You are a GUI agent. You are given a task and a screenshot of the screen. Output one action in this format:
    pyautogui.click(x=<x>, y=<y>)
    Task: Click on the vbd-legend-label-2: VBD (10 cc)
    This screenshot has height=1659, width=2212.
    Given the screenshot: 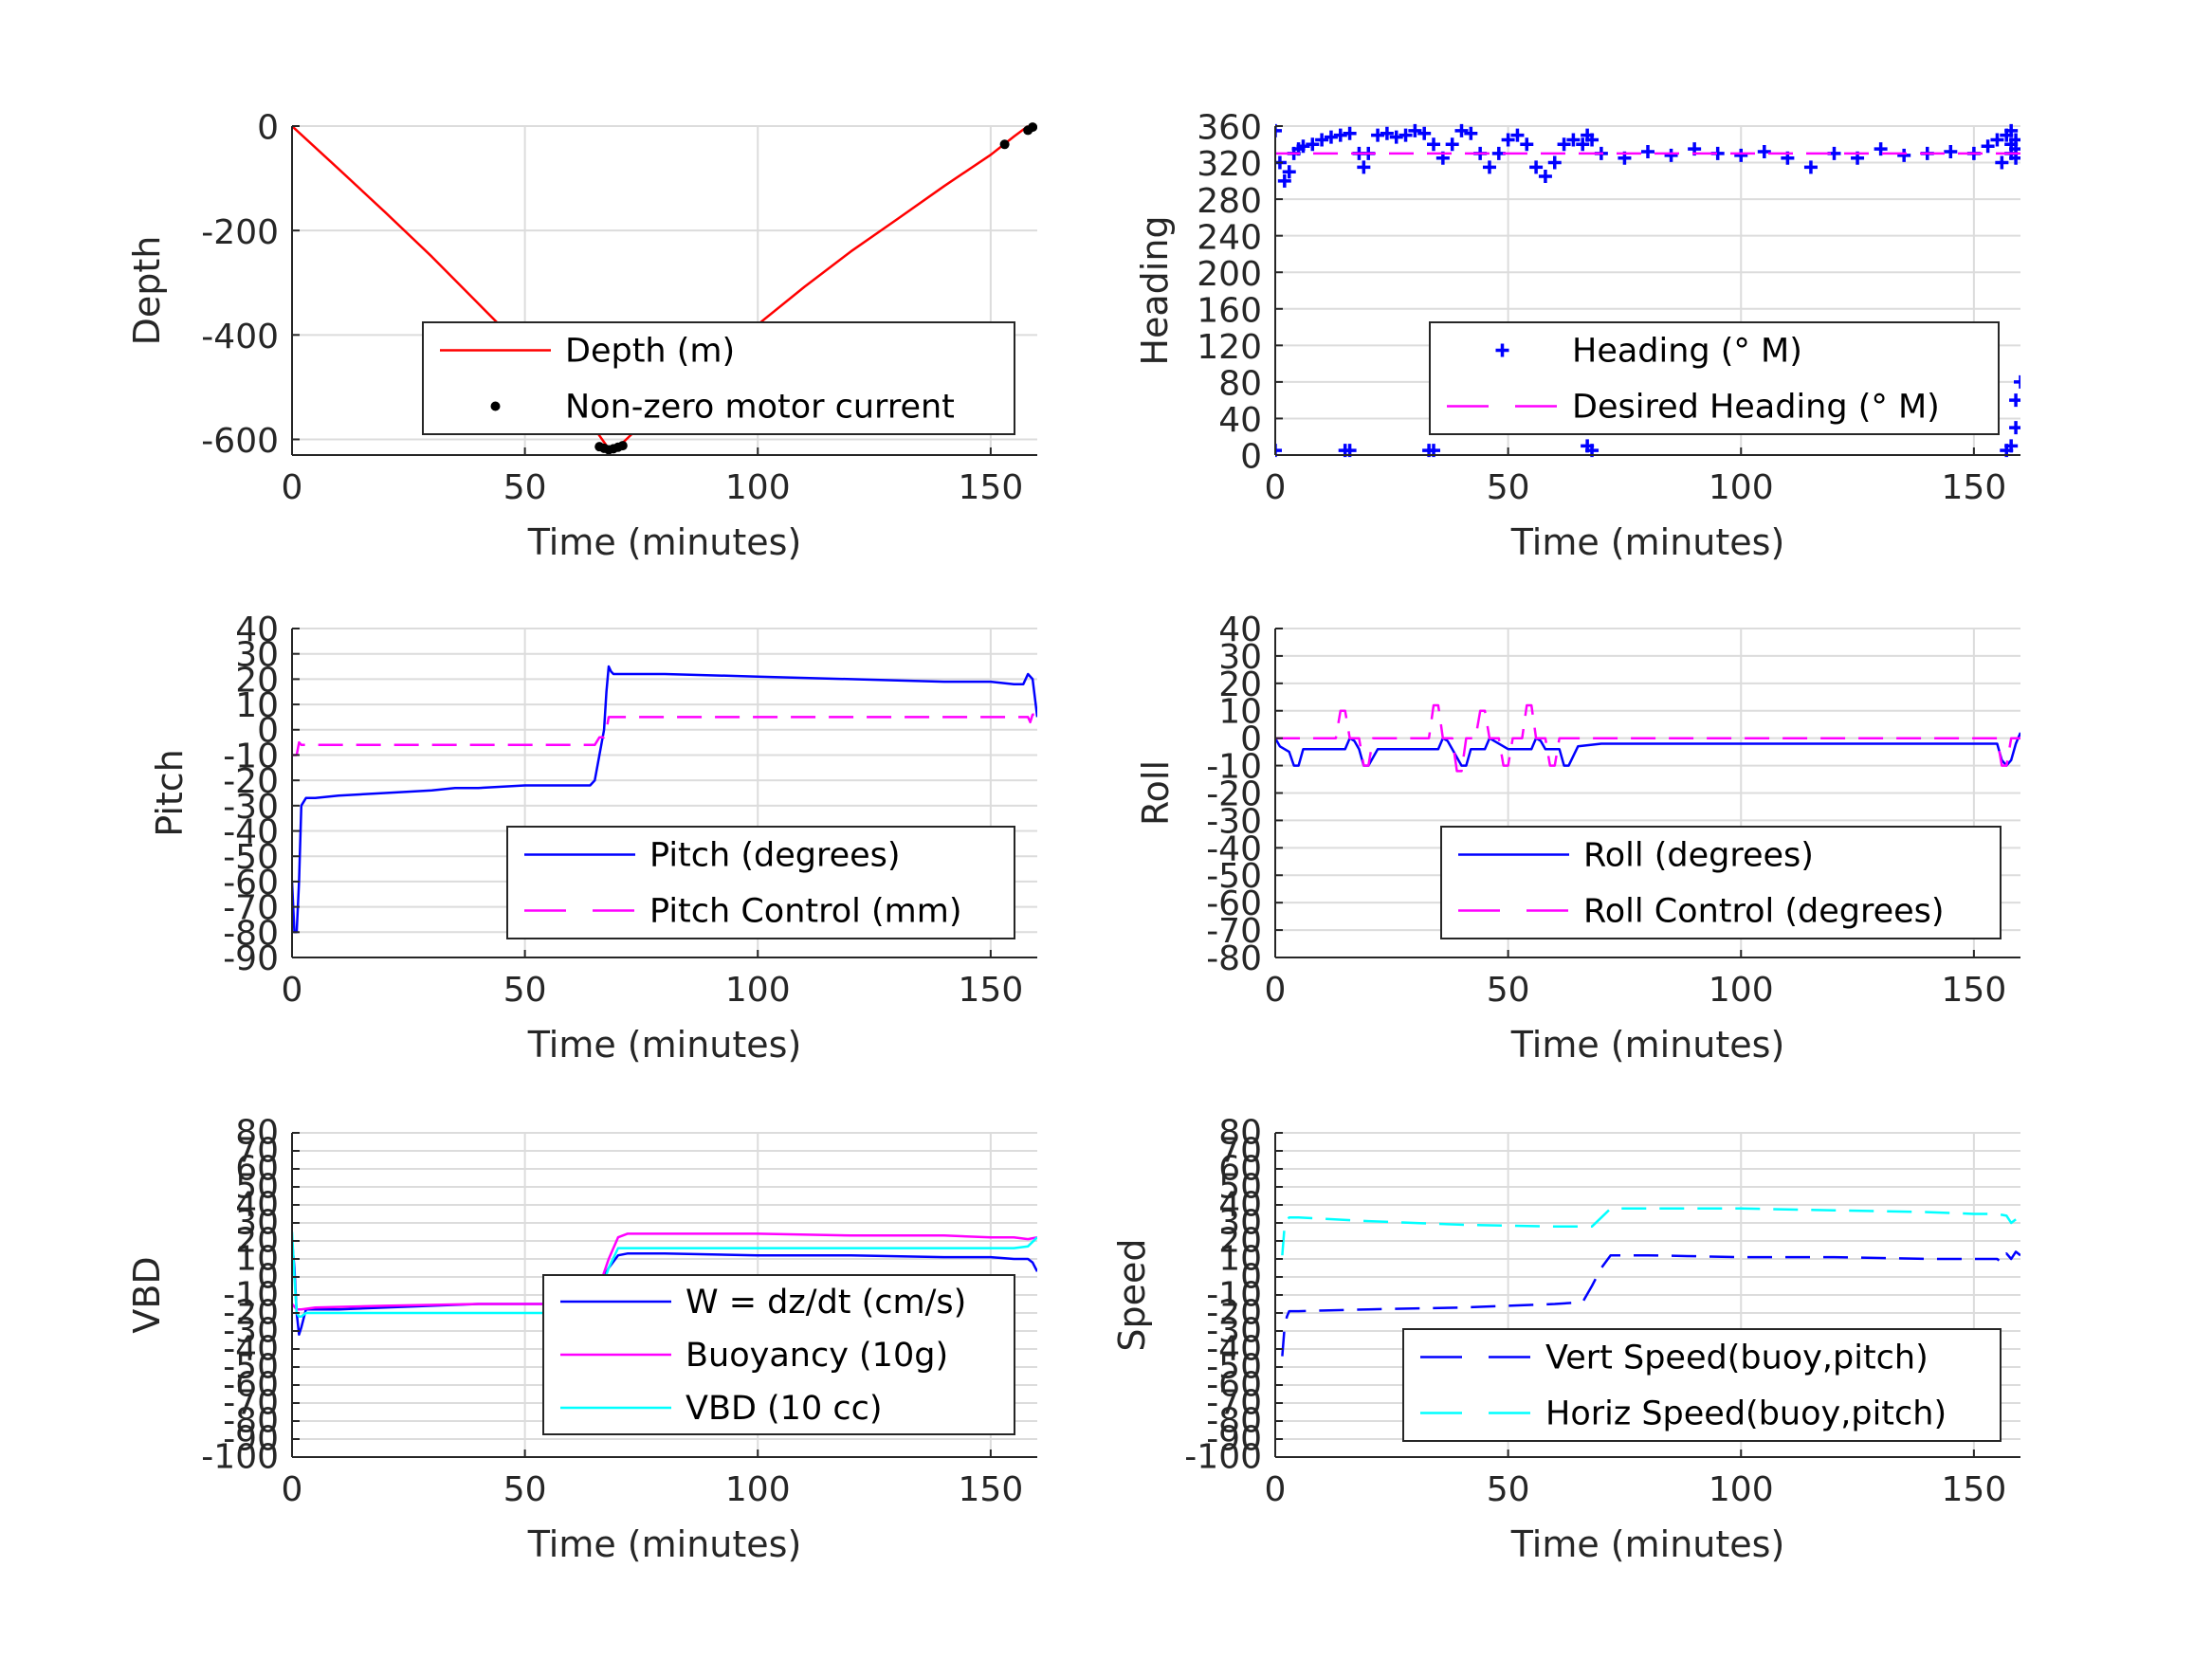 What is the action you would take?
    pyautogui.click(x=784, y=1409)
    